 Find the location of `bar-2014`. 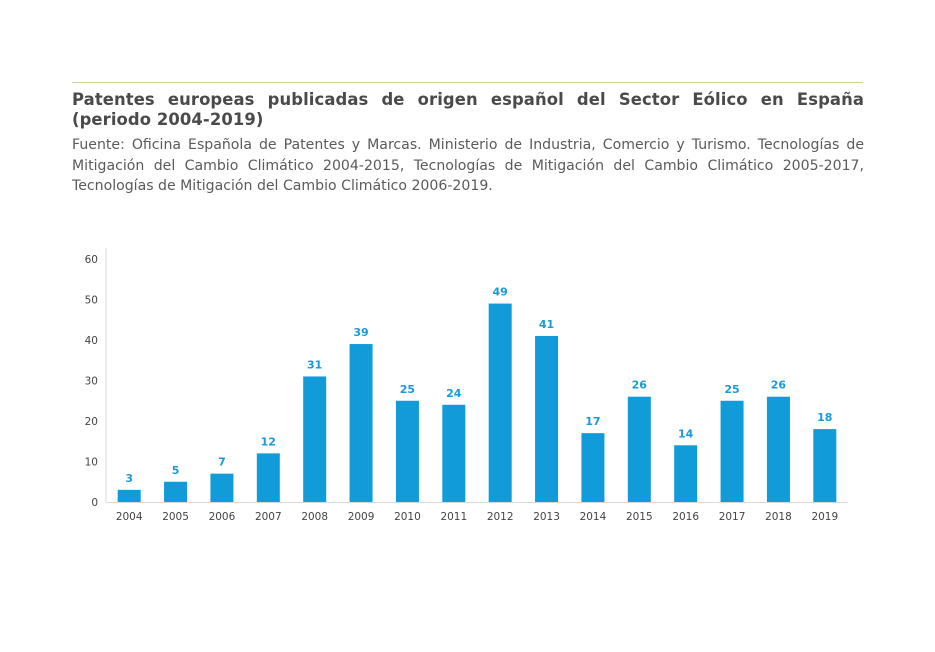

bar-2014 is located at coordinates (593, 467).